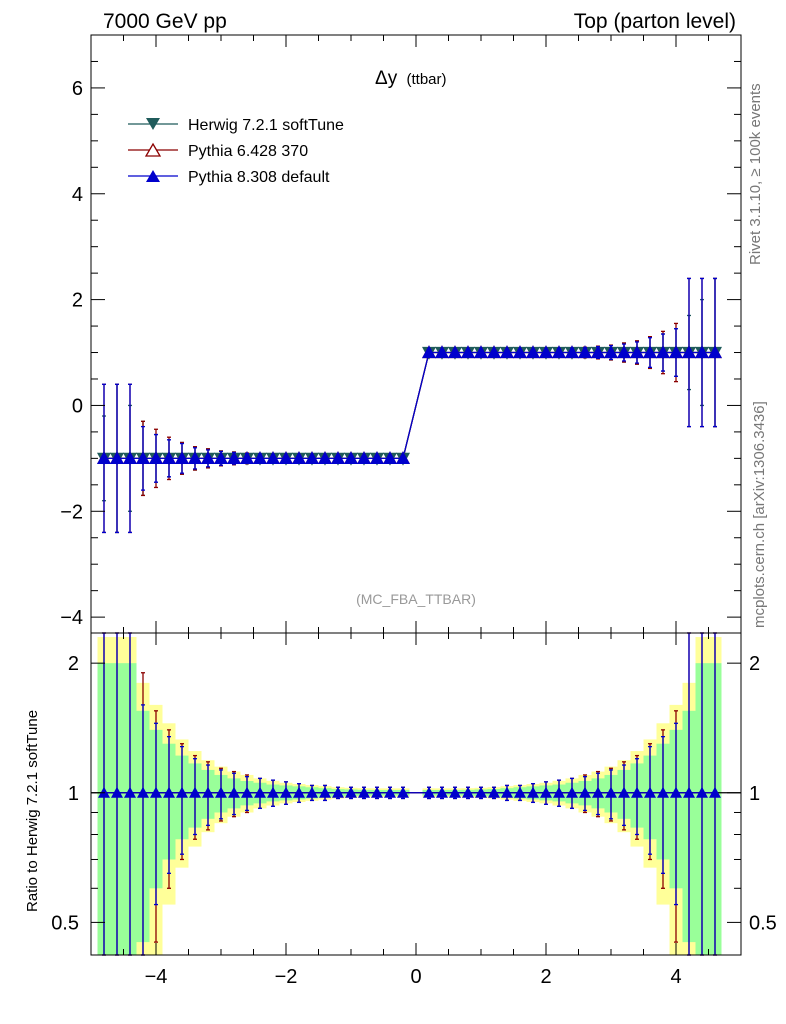 The height and width of the screenshot is (1024, 786). What do you see at coordinates (156, 977) in the screenshot?
I see `x-tick-label: −4` at bounding box center [156, 977].